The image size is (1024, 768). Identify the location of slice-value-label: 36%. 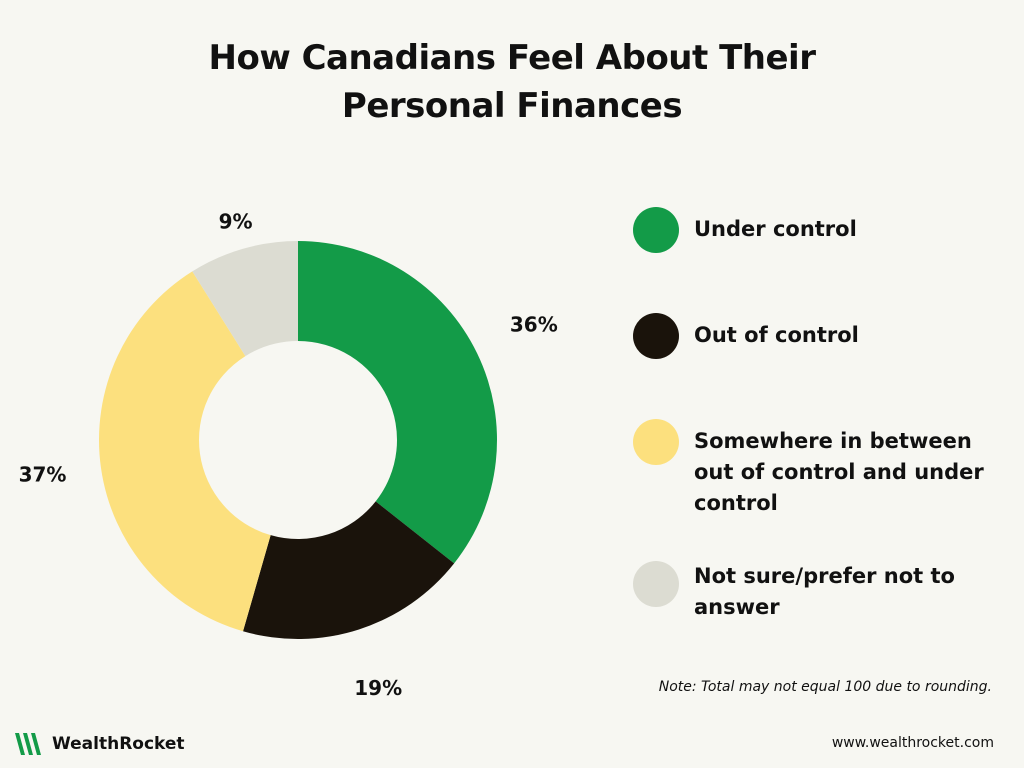
(534, 324).